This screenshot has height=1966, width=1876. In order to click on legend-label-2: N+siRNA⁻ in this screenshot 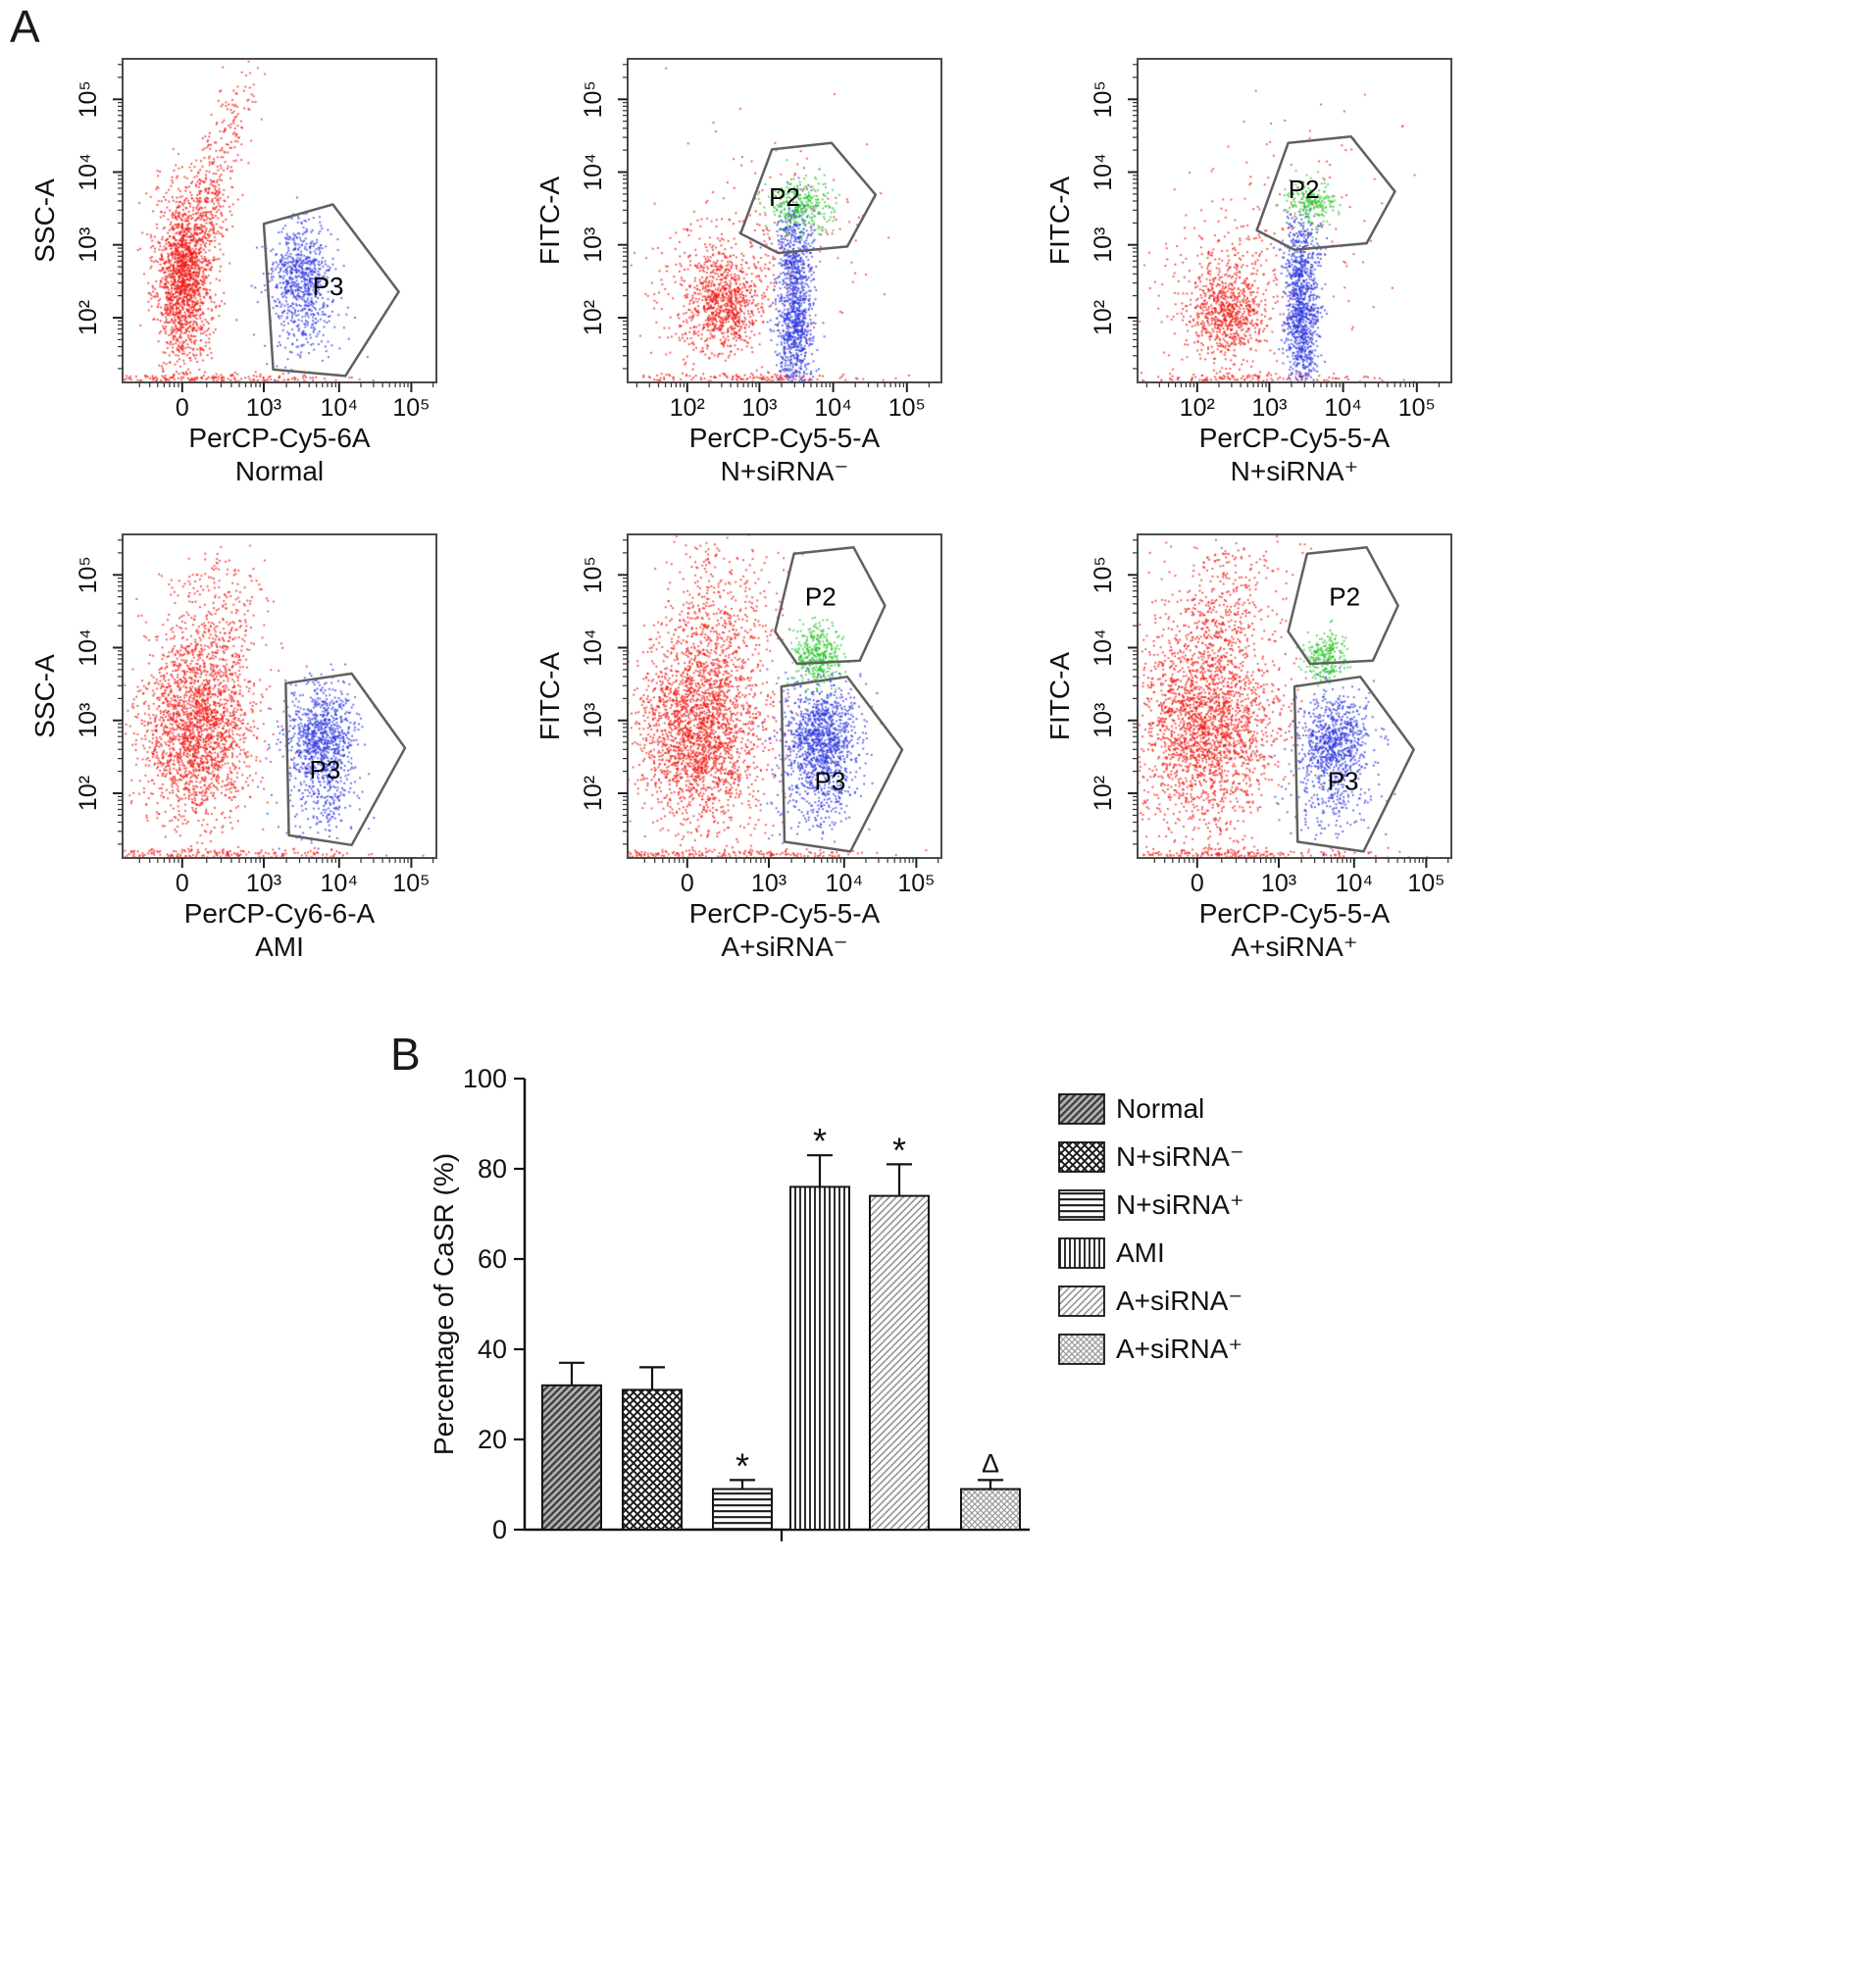, I will do `click(1180, 1156)`.